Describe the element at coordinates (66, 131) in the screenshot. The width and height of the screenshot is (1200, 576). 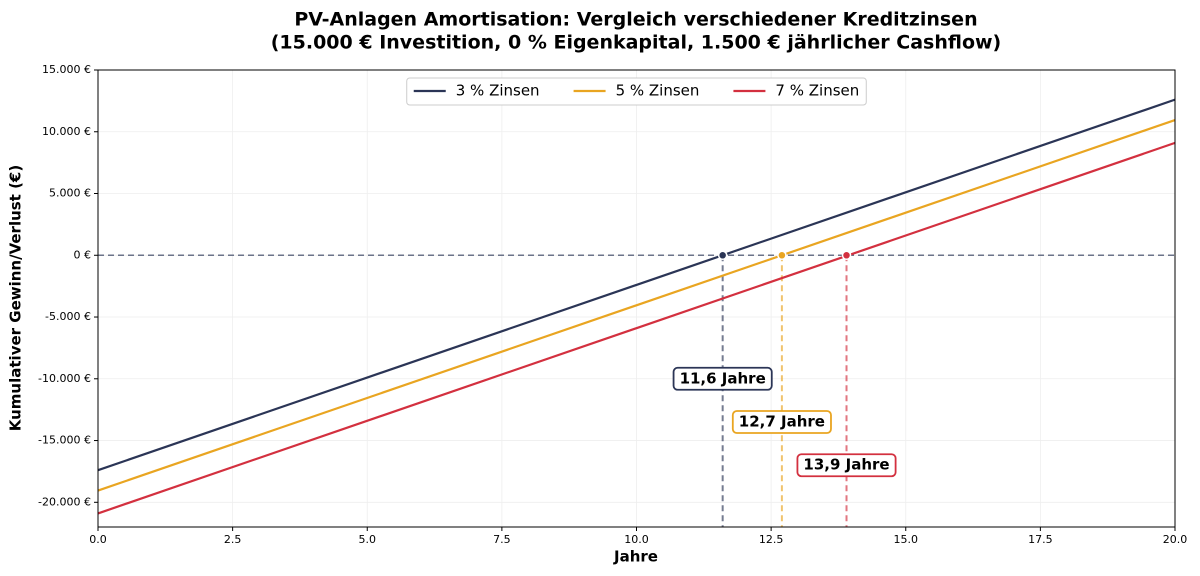
I see `y-tick-label: 10.000 €` at that location.